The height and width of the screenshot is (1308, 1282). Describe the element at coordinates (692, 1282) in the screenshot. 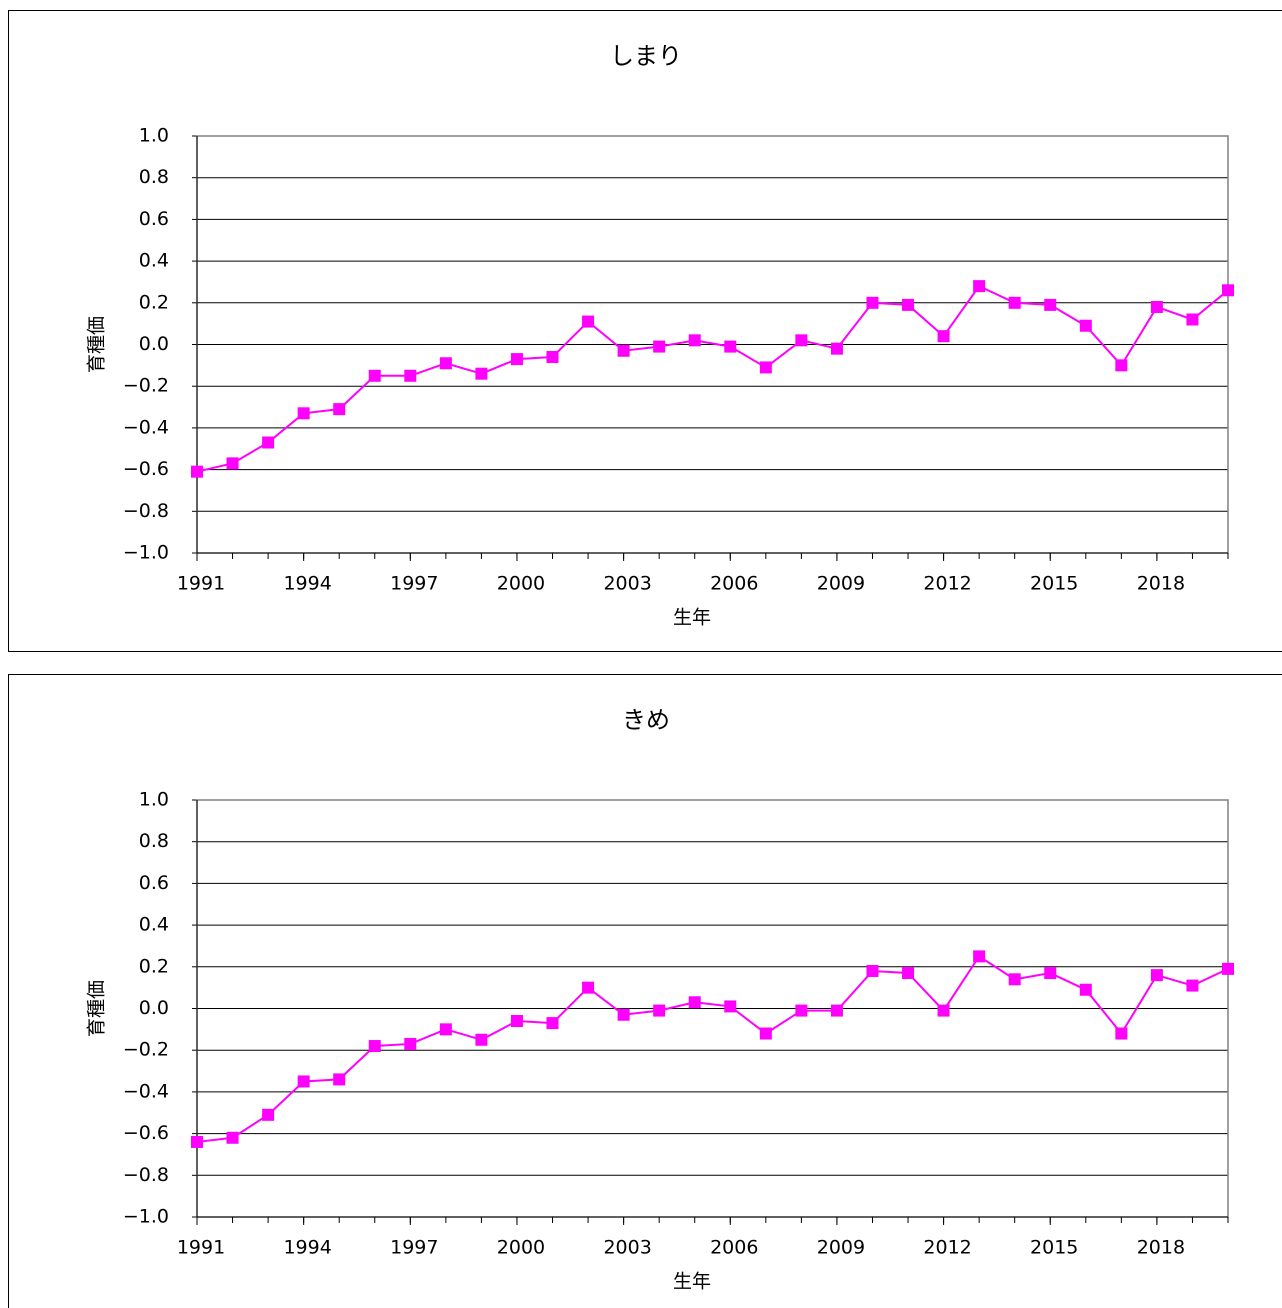

I see `x-axis-title: 生年` at that location.